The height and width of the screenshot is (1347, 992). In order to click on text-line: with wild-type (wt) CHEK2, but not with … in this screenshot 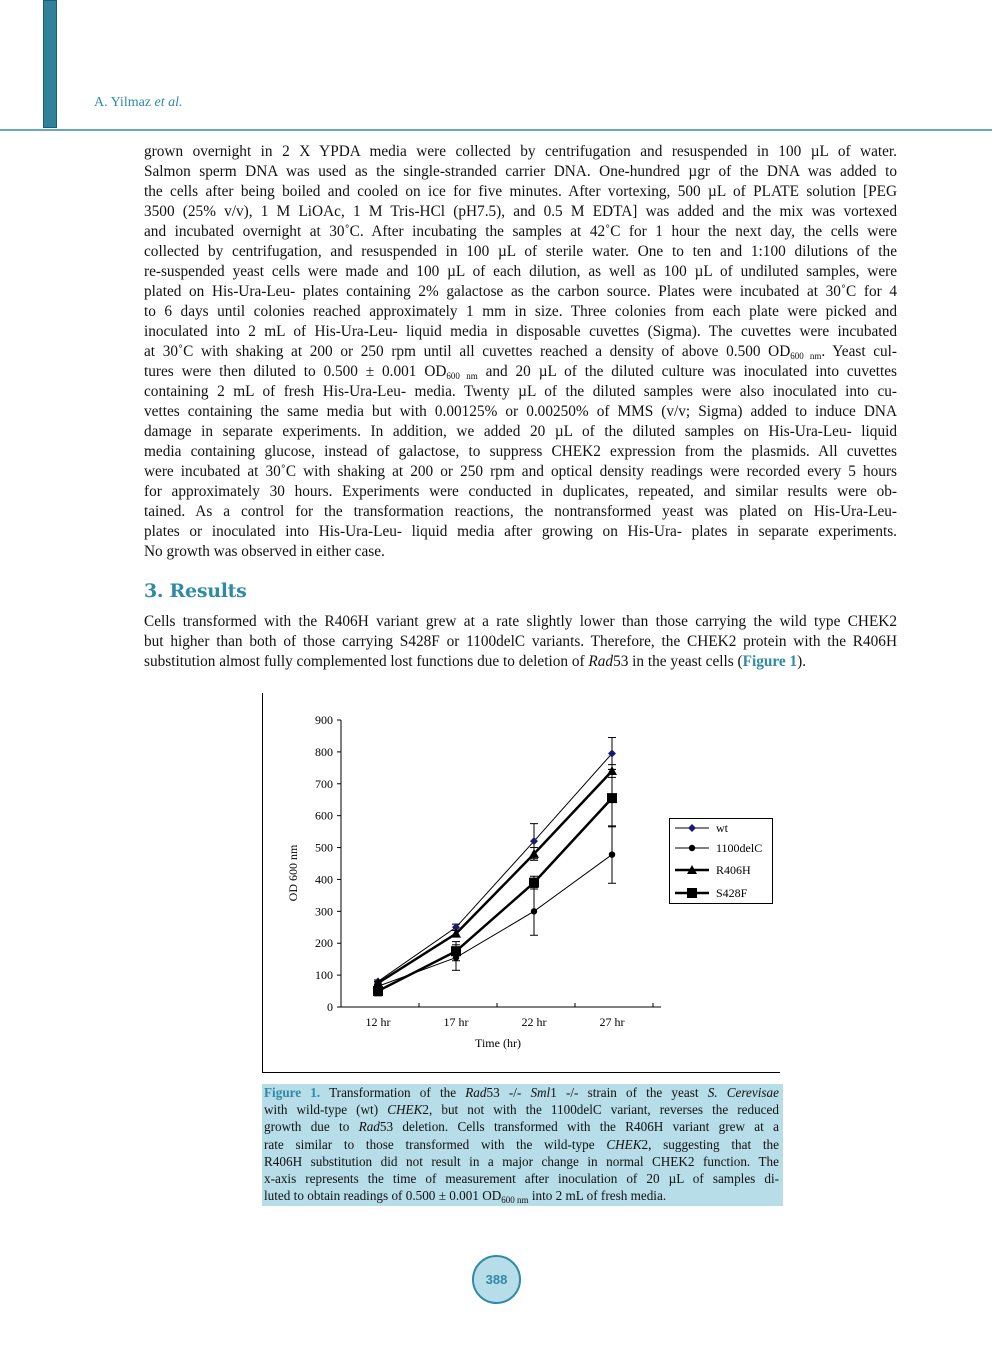, I will do `click(521, 1109)`.